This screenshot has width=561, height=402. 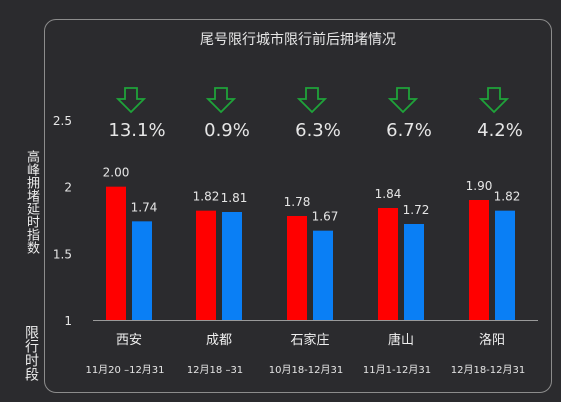 I want to click on chart-title: 尾号限行城市限行前后拥堵情况, so click(x=298, y=39).